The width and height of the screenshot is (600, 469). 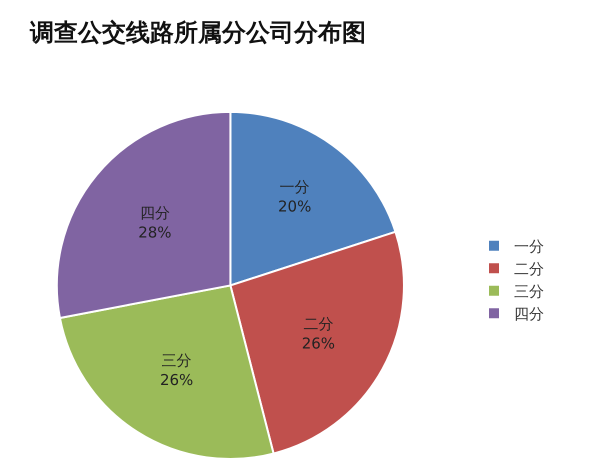 What do you see at coordinates (295, 207) in the screenshot?
I see `data-label: 20%` at bounding box center [295, 207].